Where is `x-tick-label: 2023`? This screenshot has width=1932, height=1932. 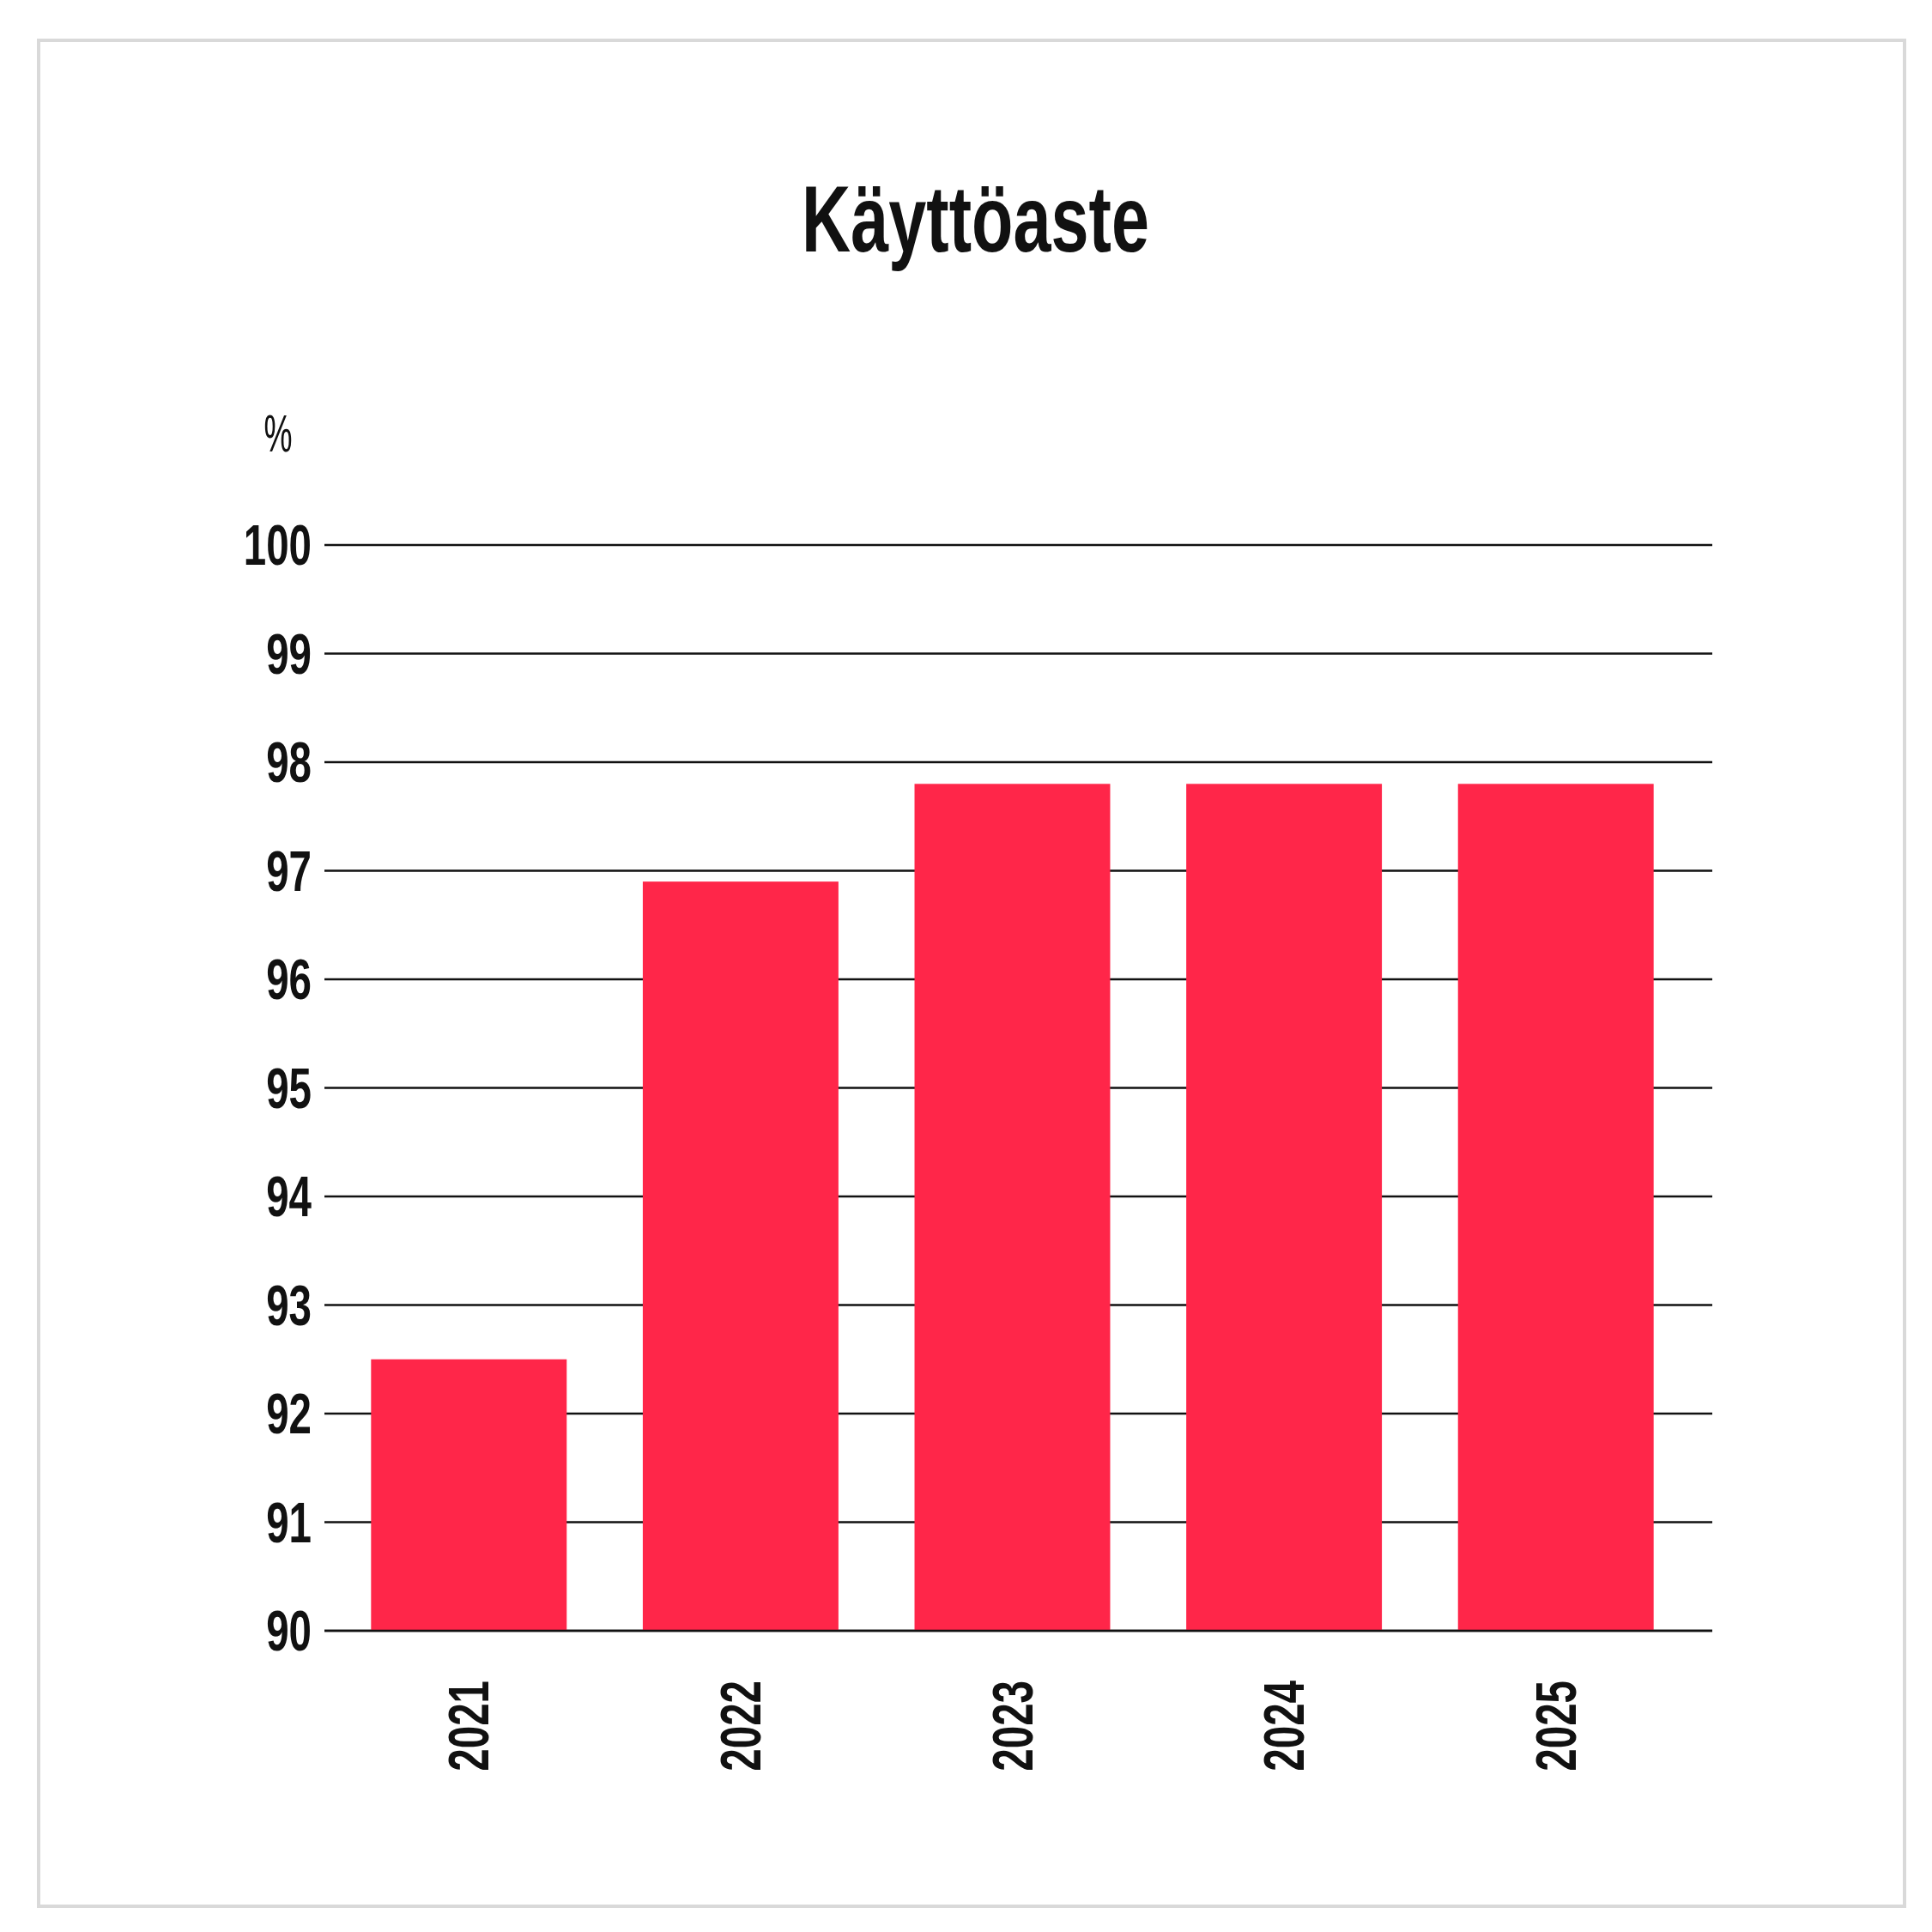 x-tick-label: 2023 is located at coordinates (1012, 1727).